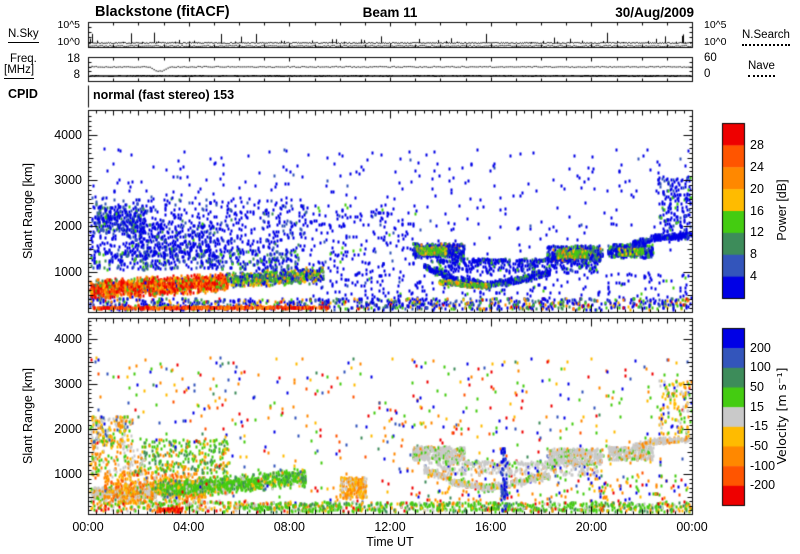 The image size is (800, 554). Describe the element at coordinates (76, 75) in the screenshot. I see `freq-min-tick: 8` at that location.